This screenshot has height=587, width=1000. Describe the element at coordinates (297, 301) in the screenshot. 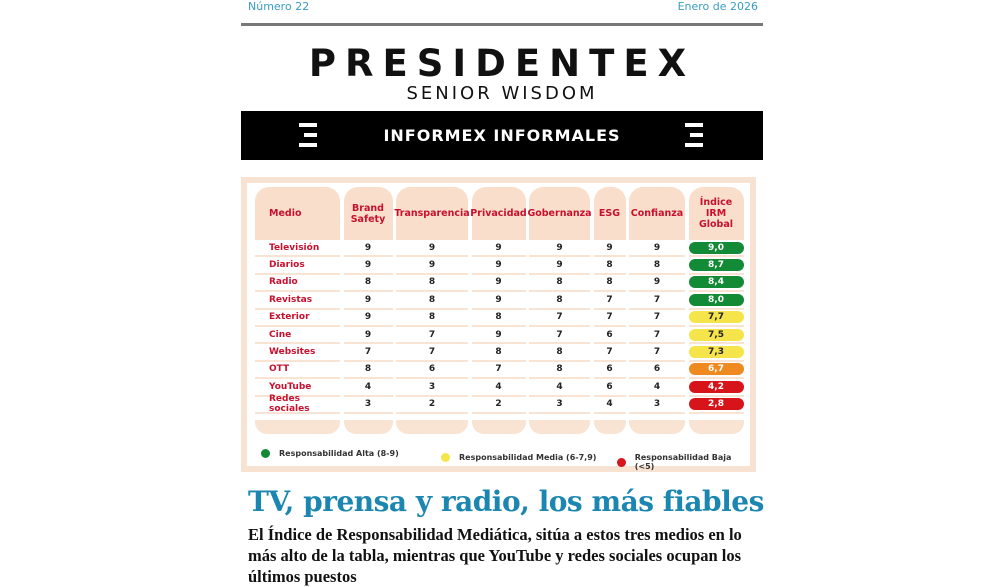

I see `row-medio: Revistas` at that location.